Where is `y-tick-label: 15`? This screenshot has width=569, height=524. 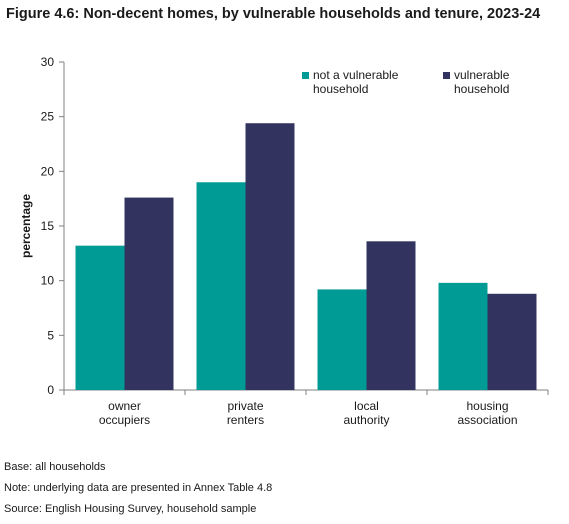 y-tick-label: 15 is located at coordinates (48, 226).